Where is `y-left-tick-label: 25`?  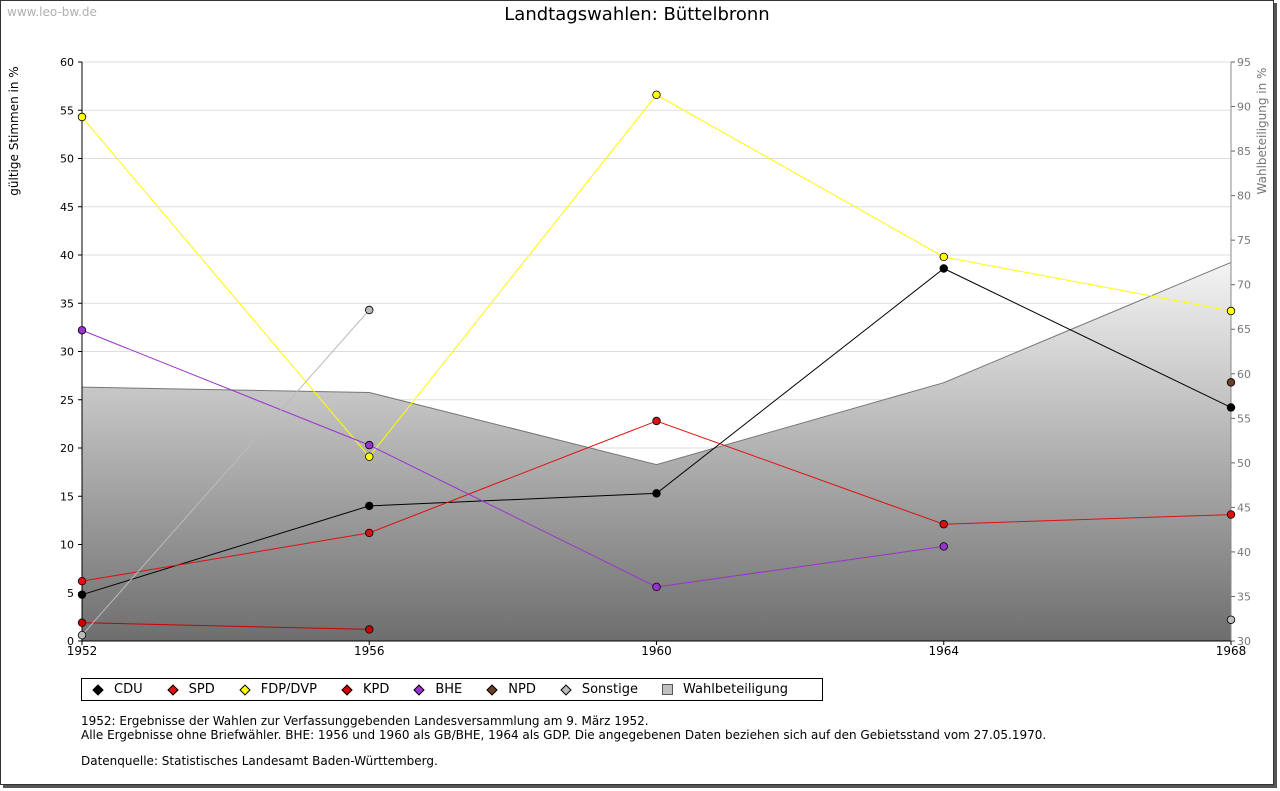
y-left-tick-label: 25 is located at coordinates (67, 400).